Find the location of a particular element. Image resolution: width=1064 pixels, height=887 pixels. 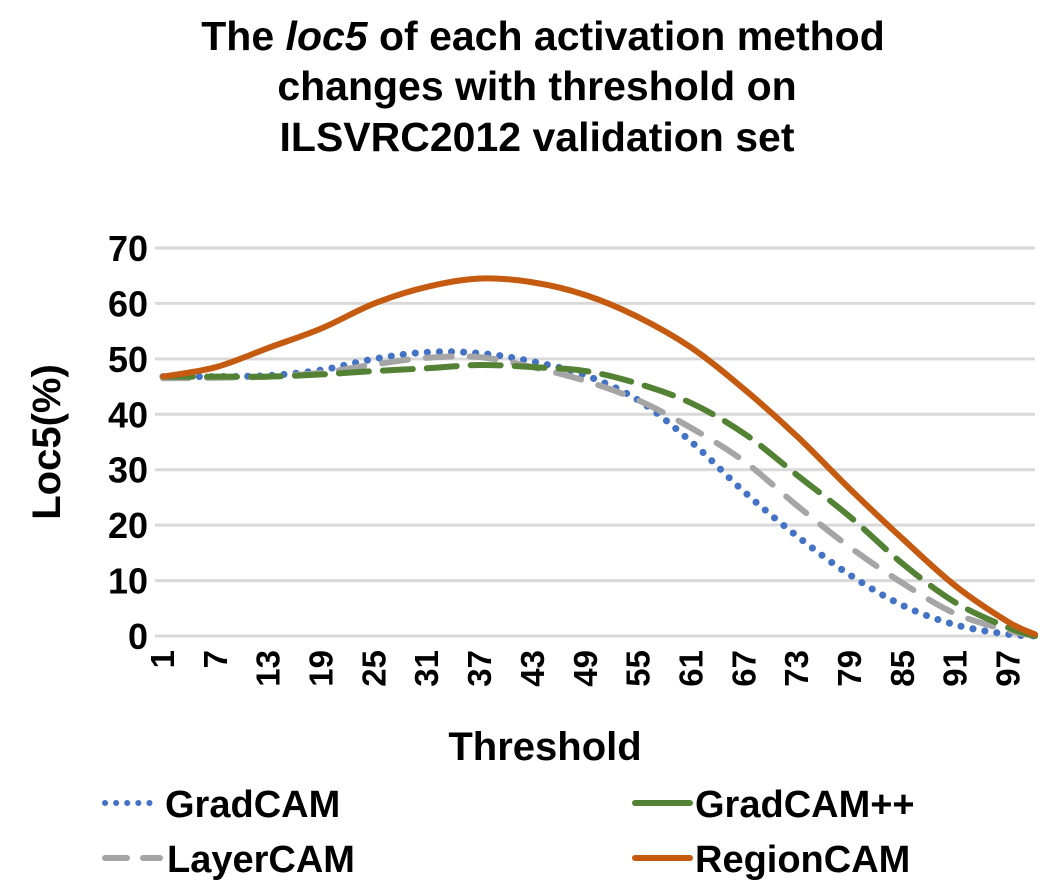

y-tick-label: 20 is located at coordinates (128, 525).